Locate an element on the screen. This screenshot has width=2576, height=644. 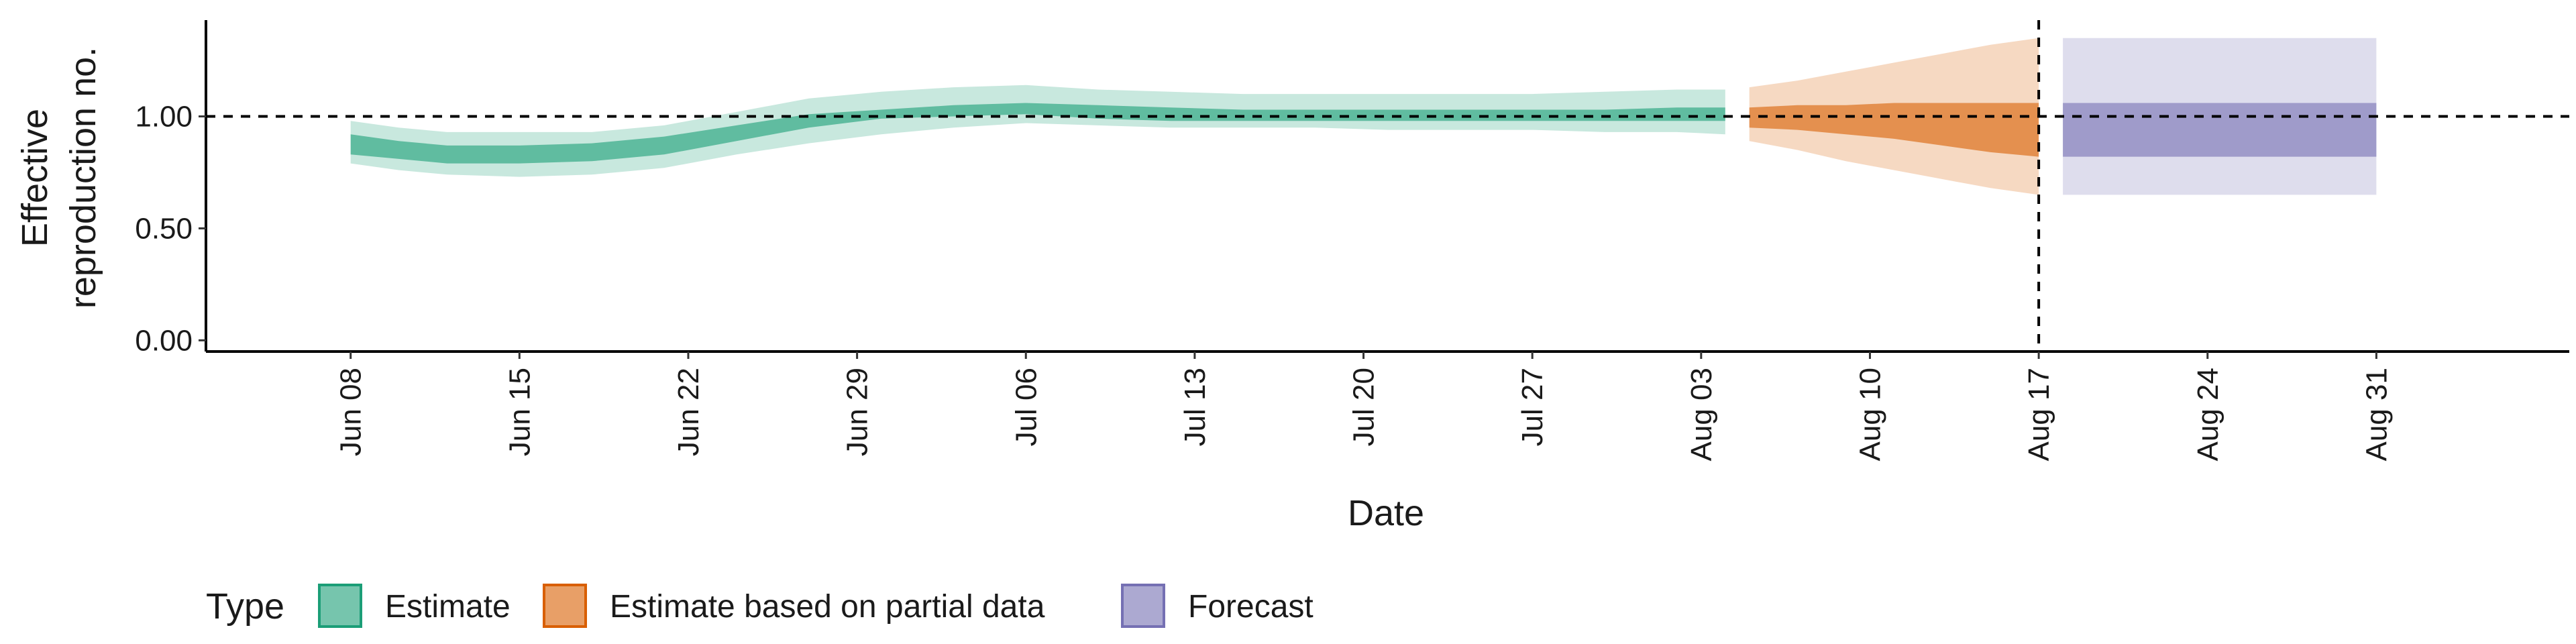
legend-item: Estimate is located at coordinates (414, 606).